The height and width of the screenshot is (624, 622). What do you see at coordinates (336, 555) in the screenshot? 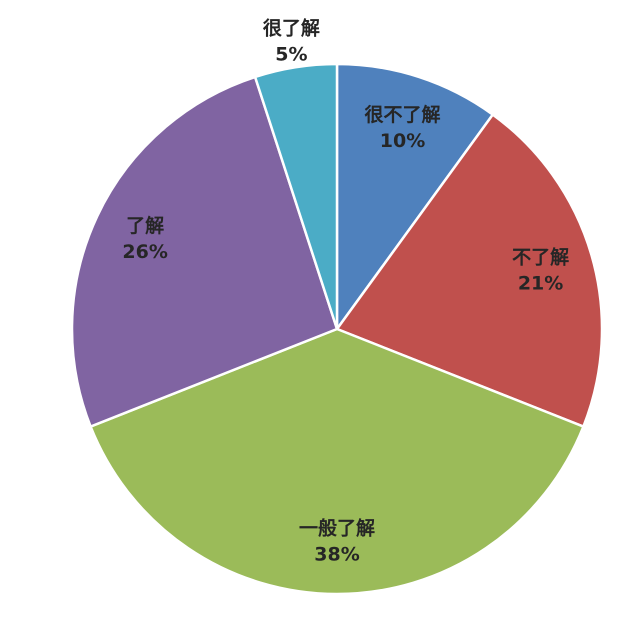
I see `slice-value-label: 38%` at bounding box center [336, 555].